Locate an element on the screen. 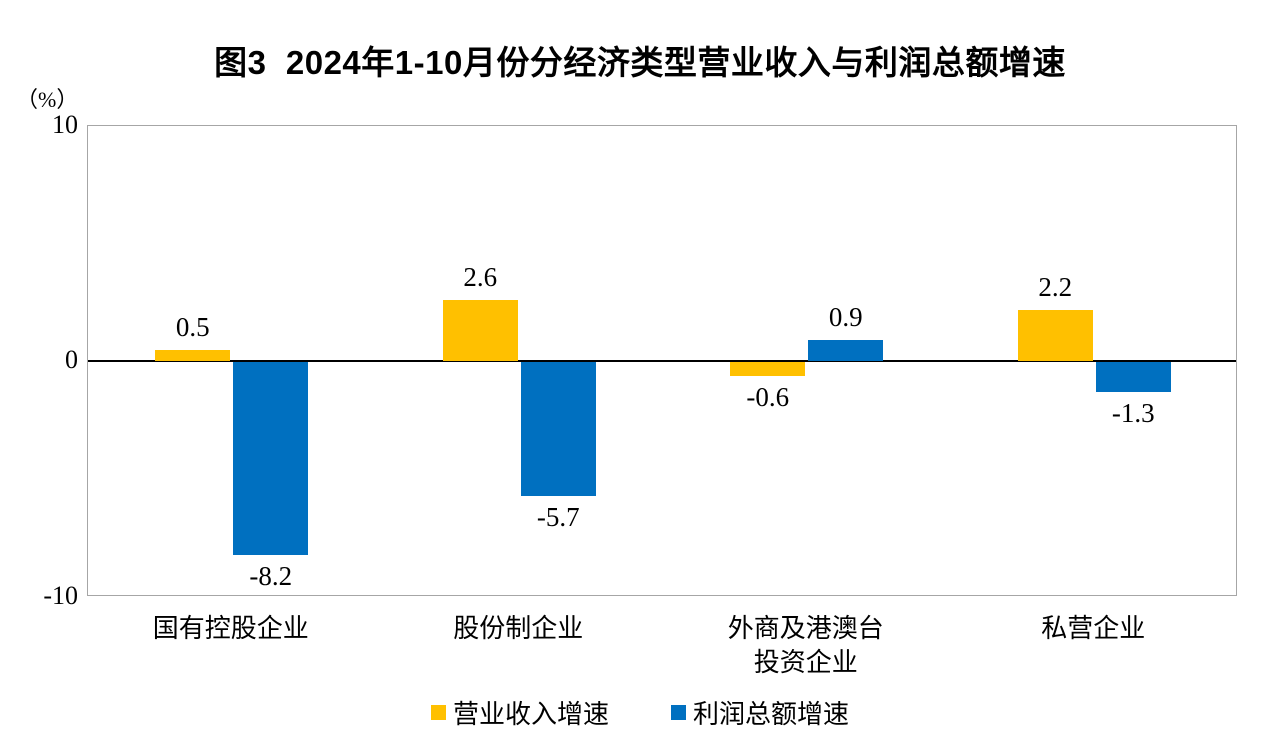 The image size is (1280, 734). bar-value-label: -1.3 is located at coordinates (1133, 413).